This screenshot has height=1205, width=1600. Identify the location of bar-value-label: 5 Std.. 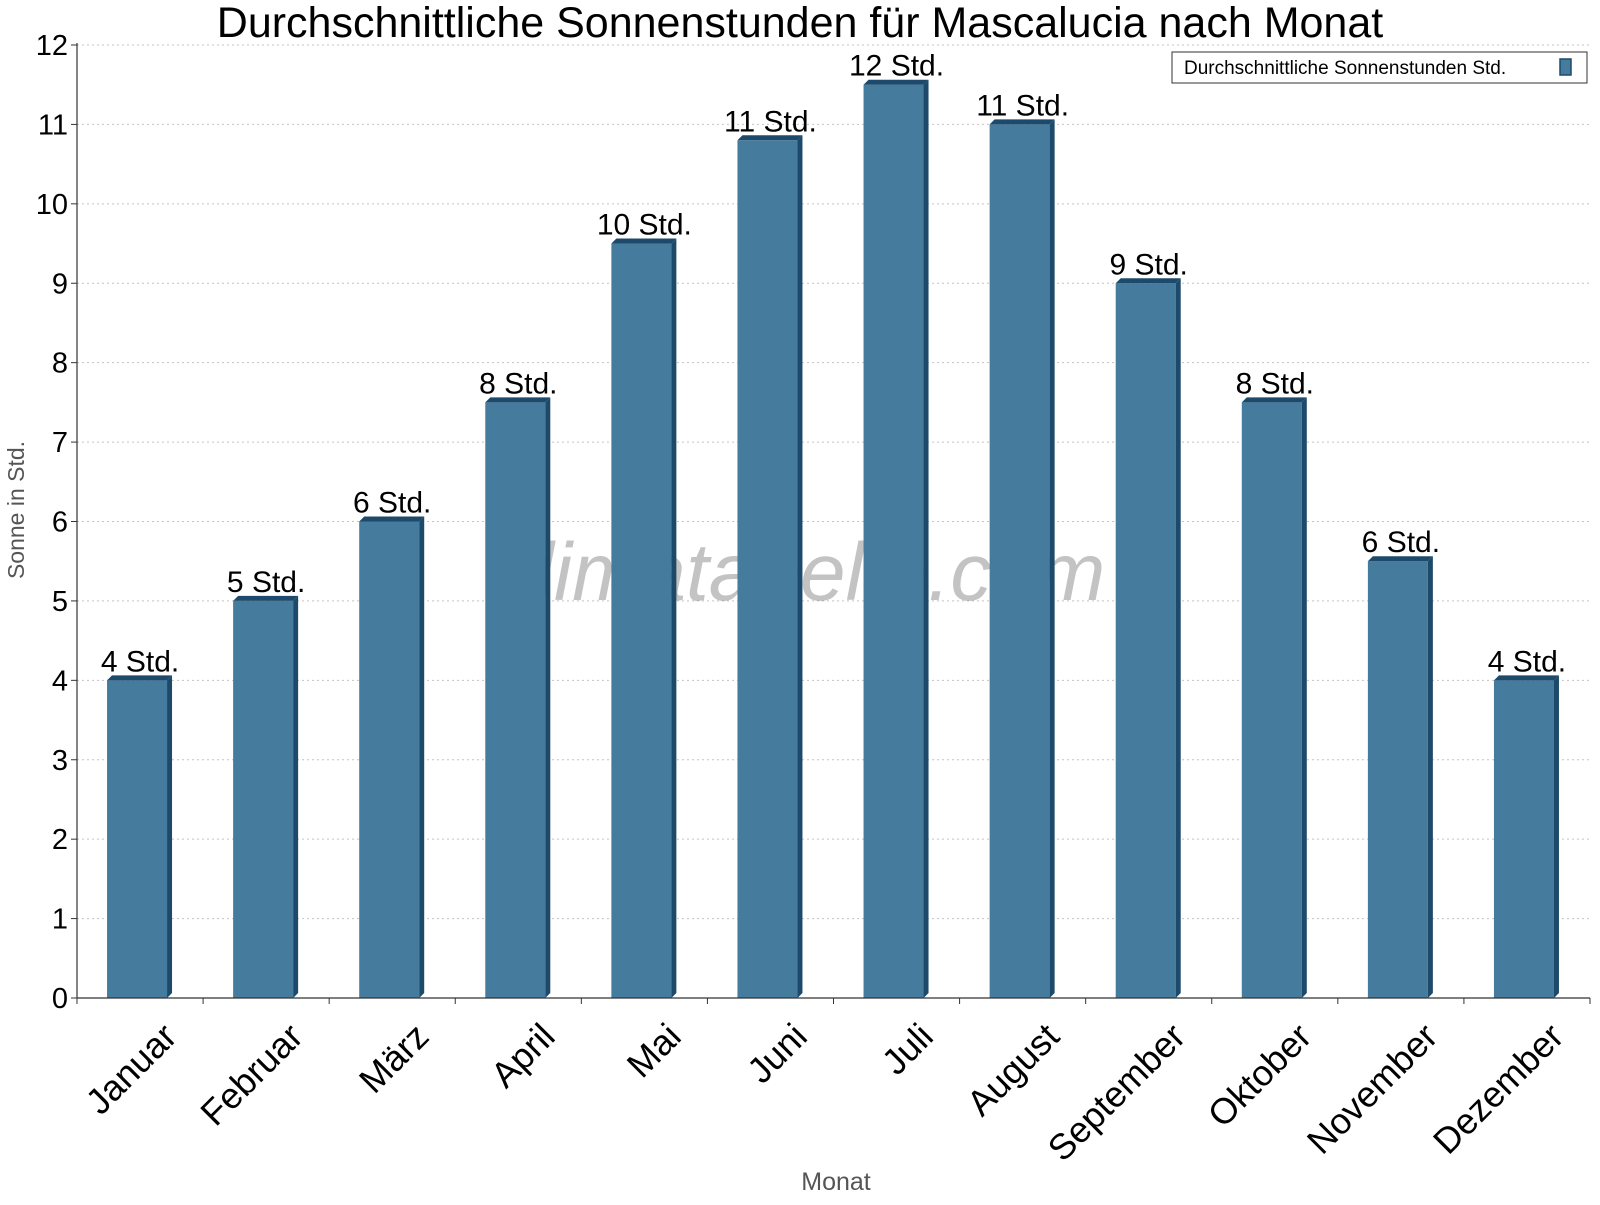
(266, 582).